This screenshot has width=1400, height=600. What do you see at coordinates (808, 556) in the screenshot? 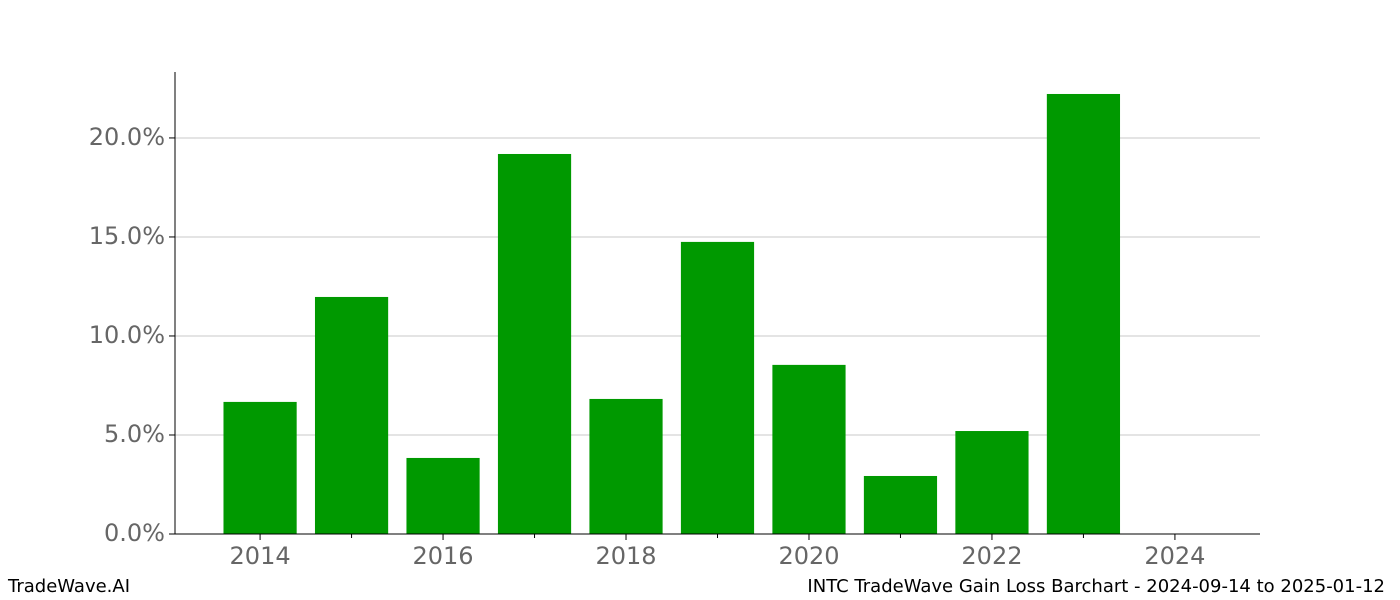
I see `x-tick-label: 2020` at bounding box center [808, 556].